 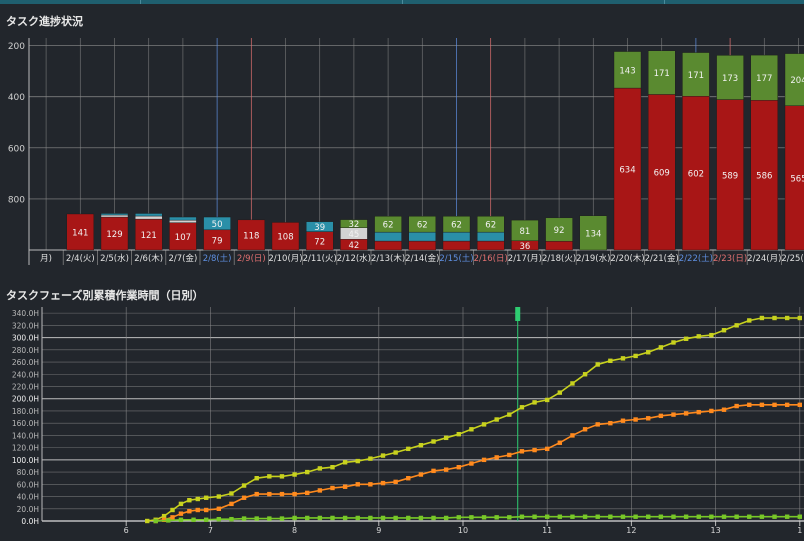 I want to click on data-label: 32, so click(x=353, y=225).